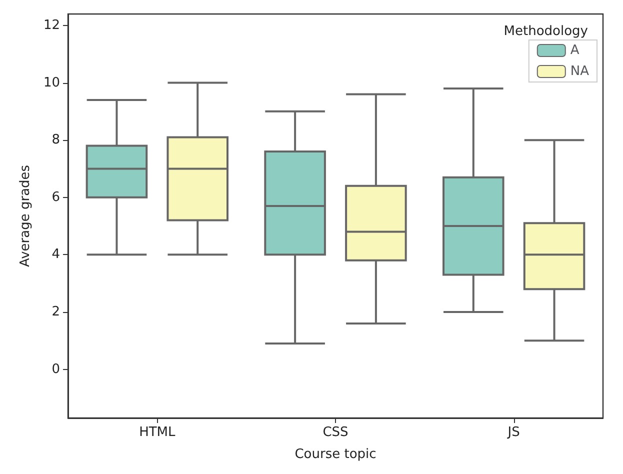 The width and height of the screenshot is (623, 474). What do you see at coordinates (546, 31) in the screenshot?
I see `legend-title: Methodology` at bounding box center [546, 31].